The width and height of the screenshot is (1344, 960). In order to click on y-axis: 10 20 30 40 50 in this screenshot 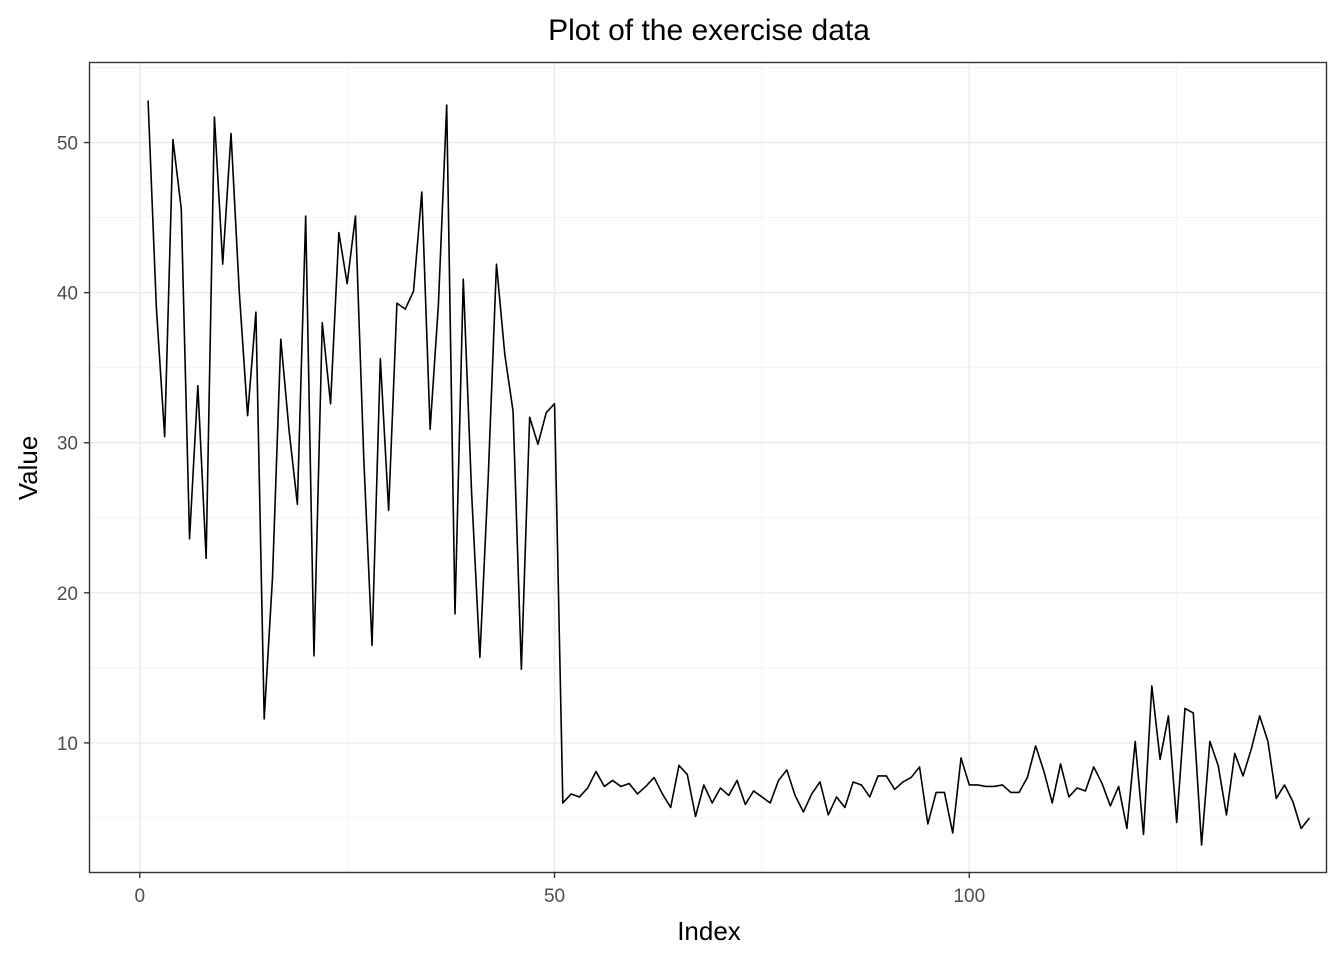, I will do `click(73, 444)`.